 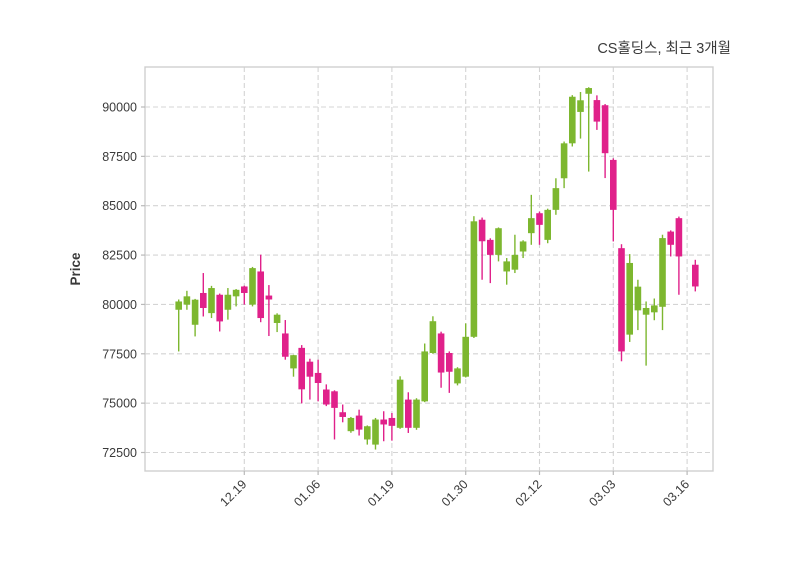 What do you see at coordinates (119, 206) in the screenshot?
I see `y-tick-label: 85000` at bounding box center [119, 206].